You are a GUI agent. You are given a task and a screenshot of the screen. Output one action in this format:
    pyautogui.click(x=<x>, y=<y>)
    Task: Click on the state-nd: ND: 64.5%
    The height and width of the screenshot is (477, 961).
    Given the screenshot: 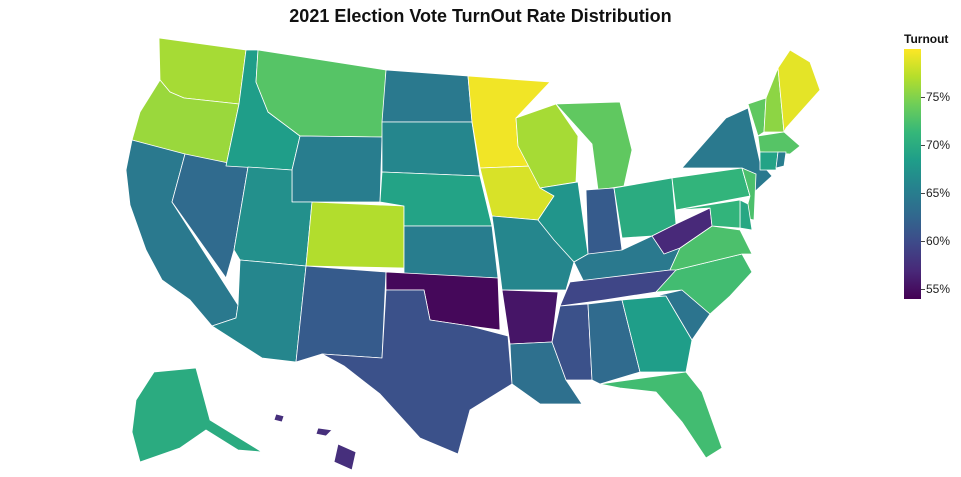 What is the action you would take?
    pyautogui.click(x=427, y=96)
    